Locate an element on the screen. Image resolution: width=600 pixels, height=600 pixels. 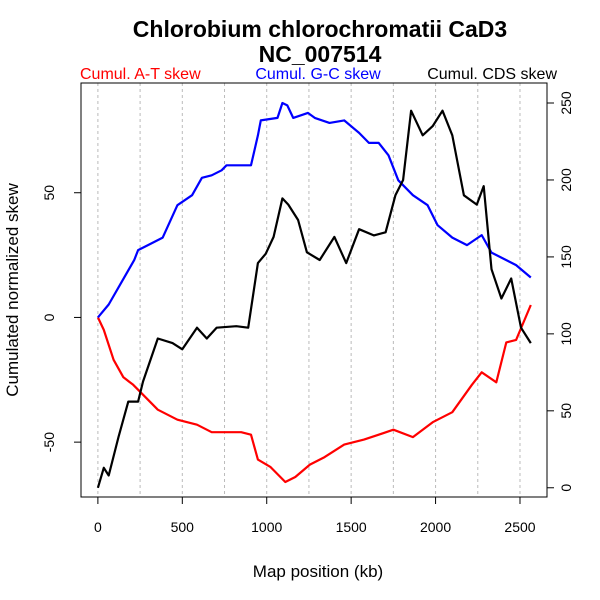
y2-tick-label: 150 is located at coordinates (566, 257).